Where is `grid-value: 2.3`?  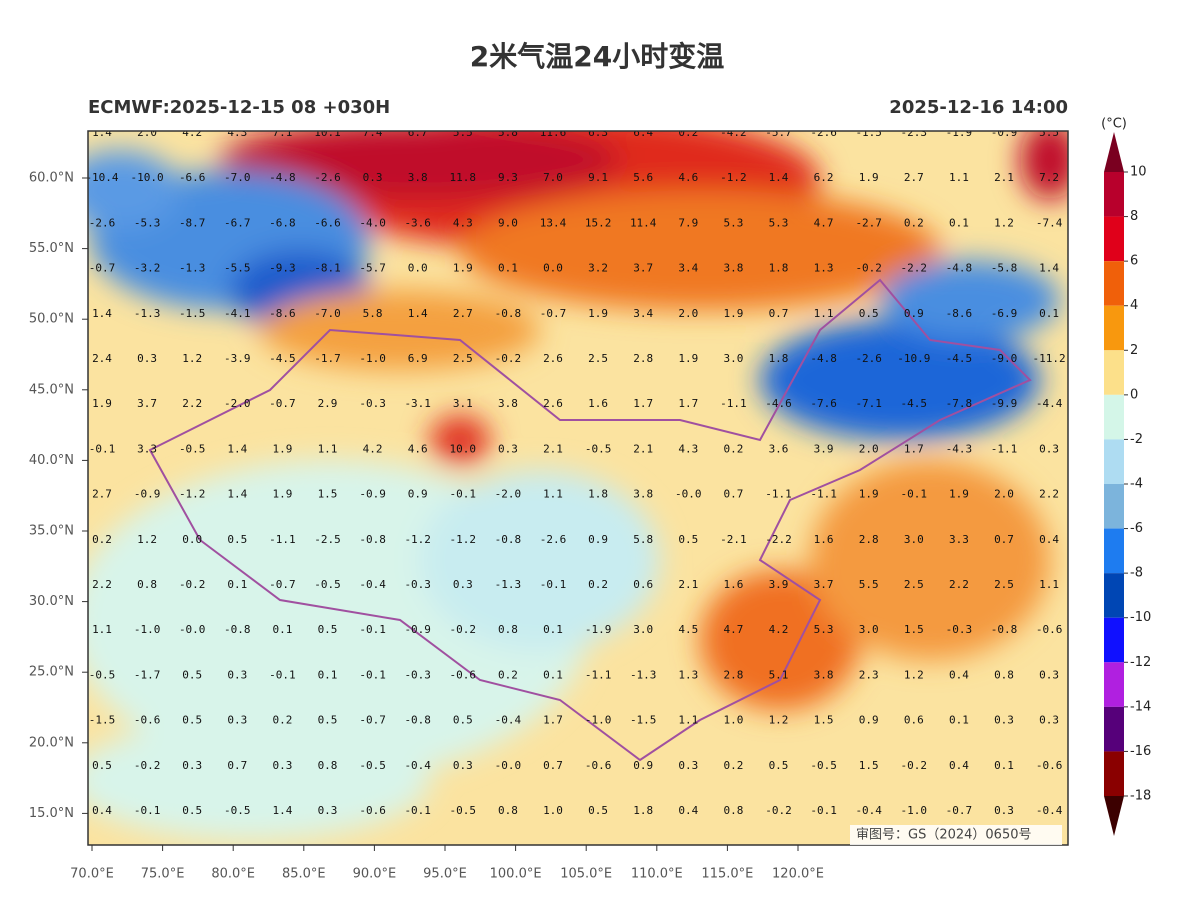 grid-value: 2.3 is located at coordinates (869, 674).